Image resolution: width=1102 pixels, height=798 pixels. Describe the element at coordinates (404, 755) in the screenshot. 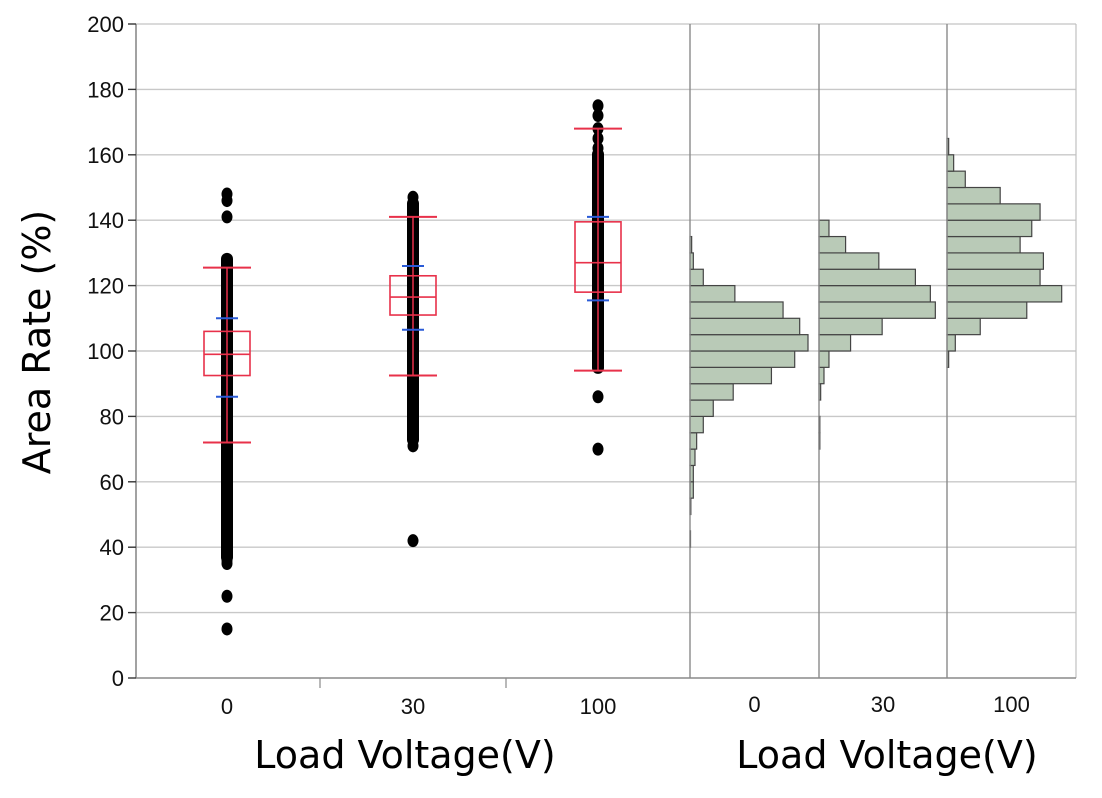

I see `box-x-axis-title: Load Voltage(V)` at that location.